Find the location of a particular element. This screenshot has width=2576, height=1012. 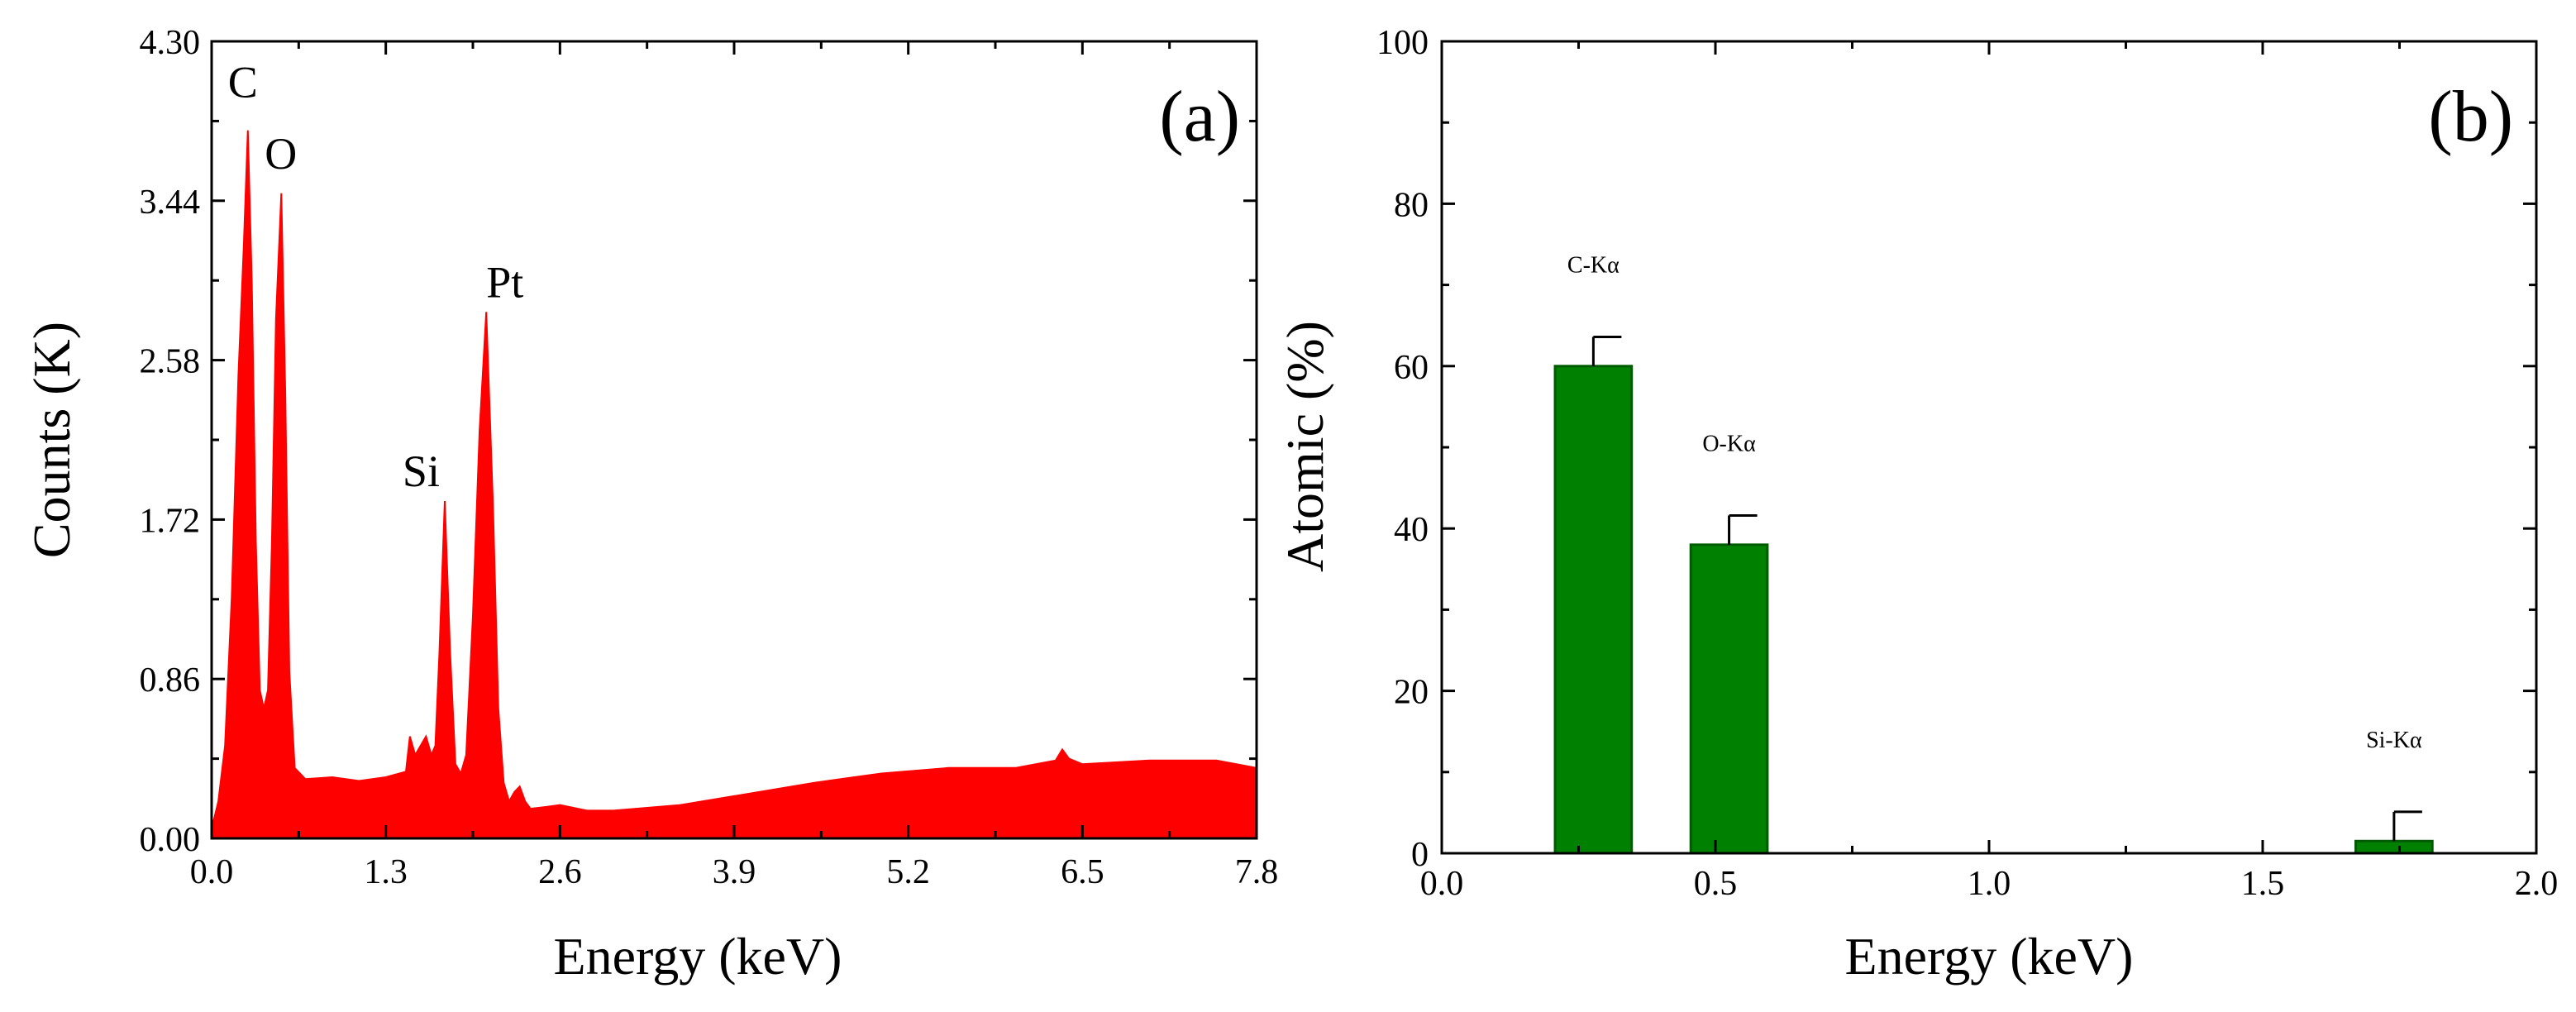

b-y-tick-label: 0 is located at coordinates (1420, 855).